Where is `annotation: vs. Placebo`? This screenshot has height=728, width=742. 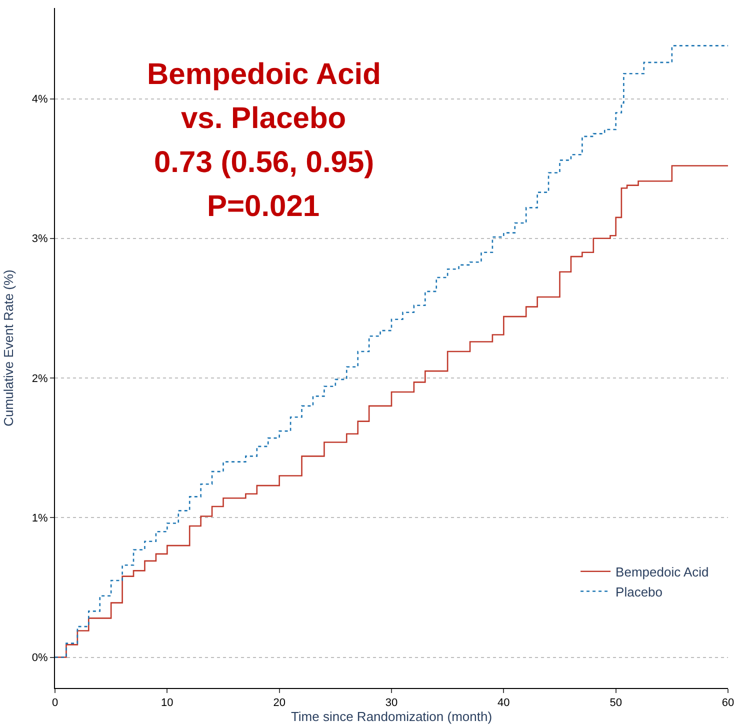
annotation: vs. Placebo is located at coordinates (263, 118).